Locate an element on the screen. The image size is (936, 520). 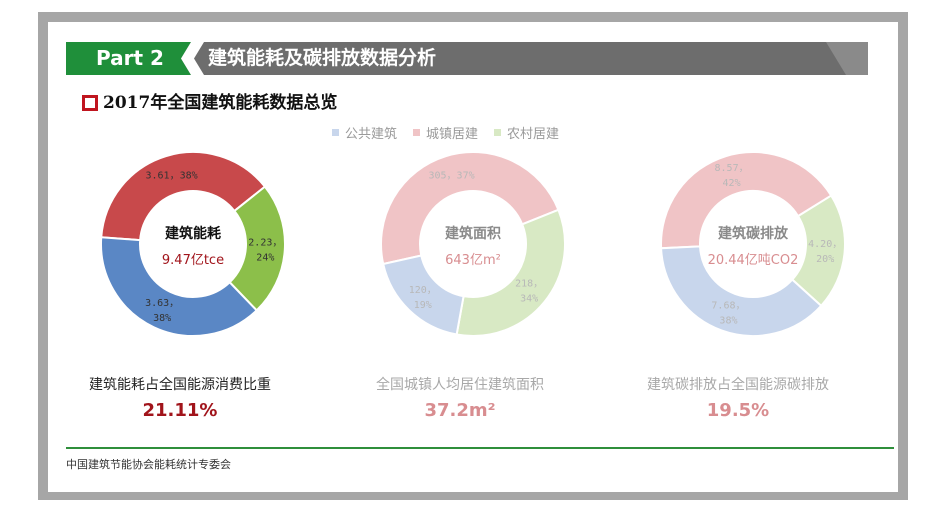
banner-title: 建筑能耗及碳排放数据分析 is located at coordinates (322, 58).